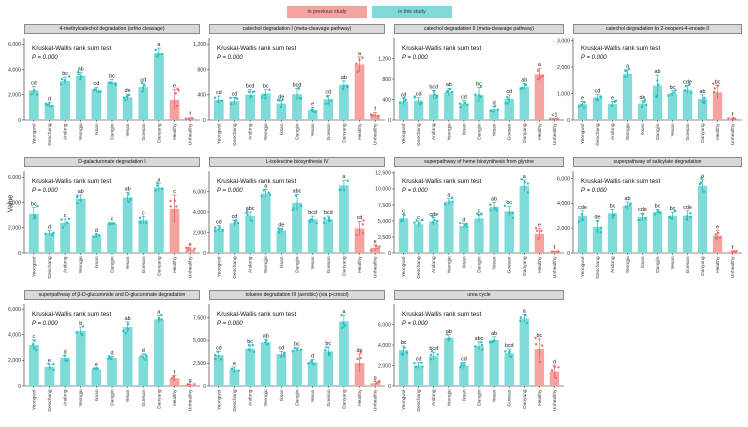 The image size is (748, 427). What do you see at coordinates (687, 208) in the screenshot?
I see `significance-letter: cde` at bounding box center [687, 208].